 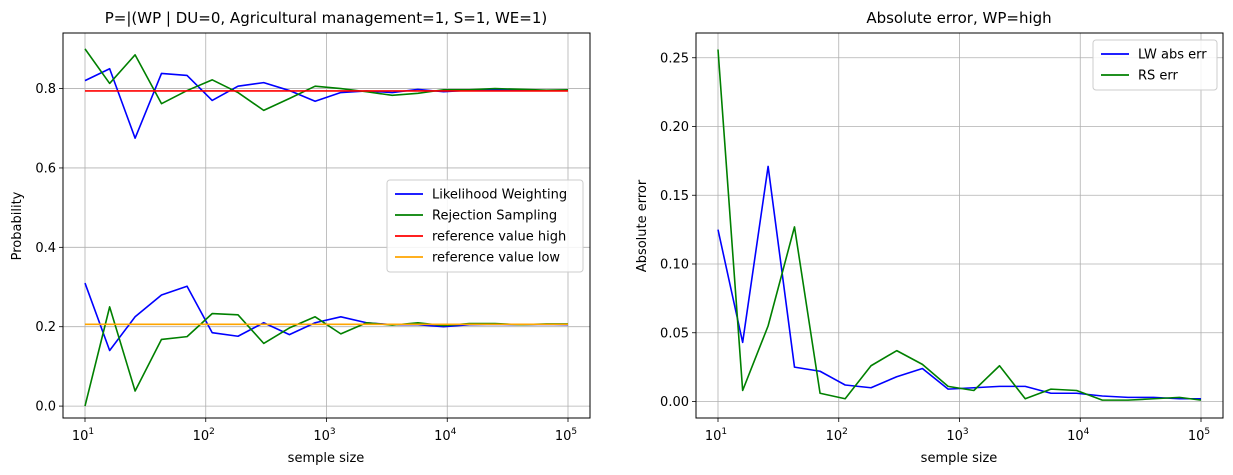 I want to click on chart-title: Absolute error, WP=high, so click(x=958, y=18).